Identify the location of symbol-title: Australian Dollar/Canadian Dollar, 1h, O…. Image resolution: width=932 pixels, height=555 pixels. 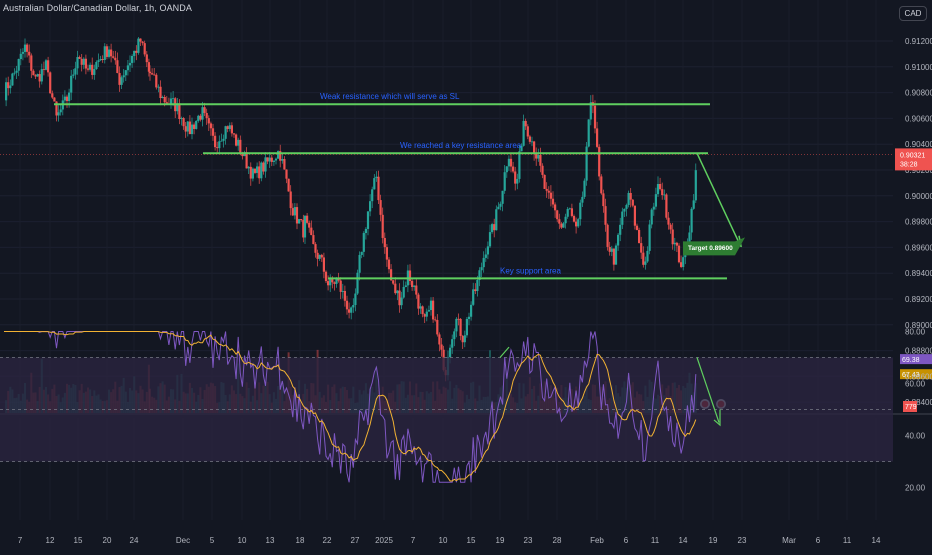
(97, 8).